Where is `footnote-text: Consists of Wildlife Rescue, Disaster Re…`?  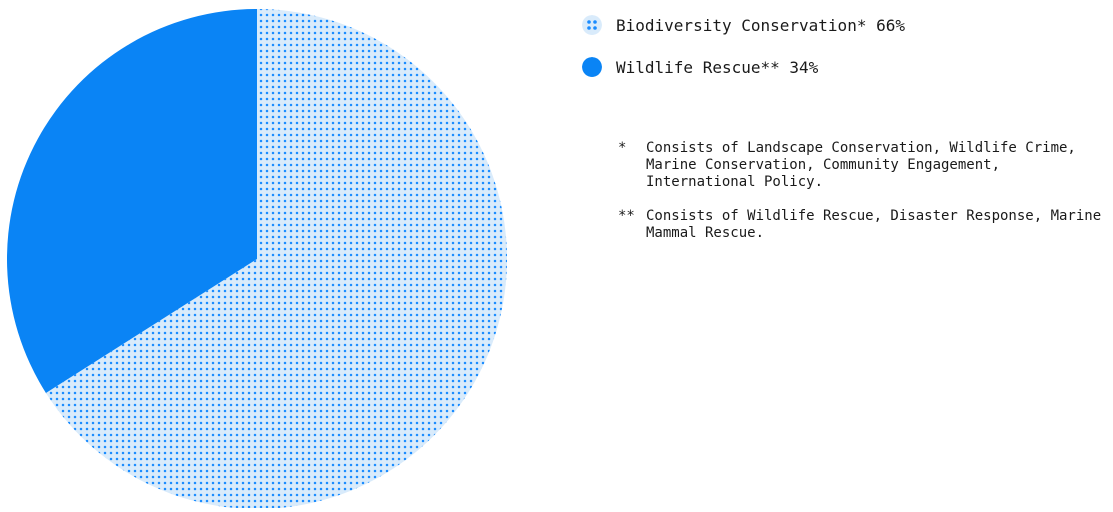 footnote-text: Consists of Wildlife Rescue, Disaster Re… is located at coordinates (874, 224).